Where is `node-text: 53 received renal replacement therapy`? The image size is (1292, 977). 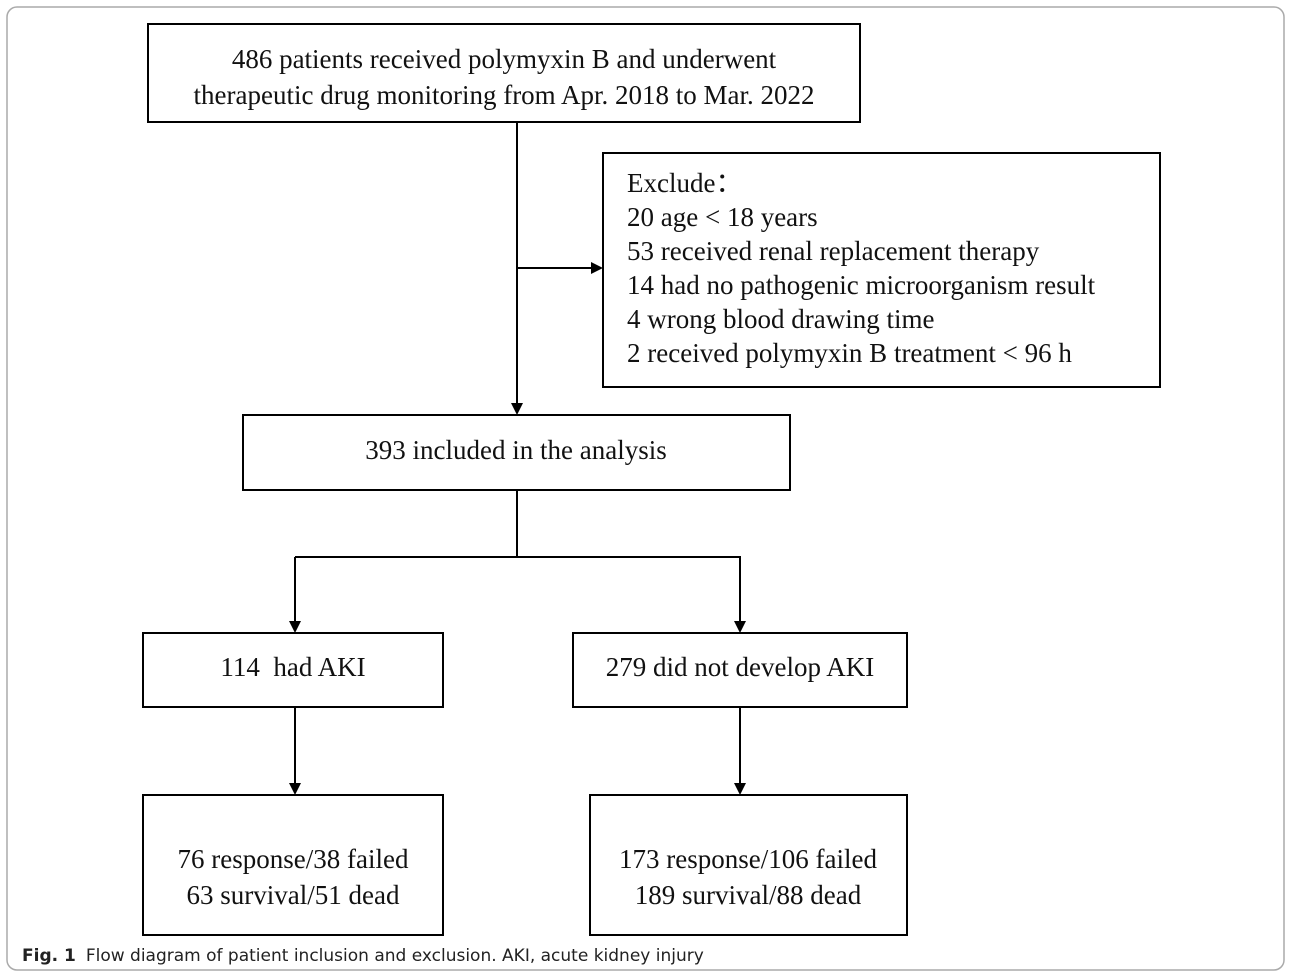
node-text: 53 received renal replacement therapy is located at coordinates (833, 251).